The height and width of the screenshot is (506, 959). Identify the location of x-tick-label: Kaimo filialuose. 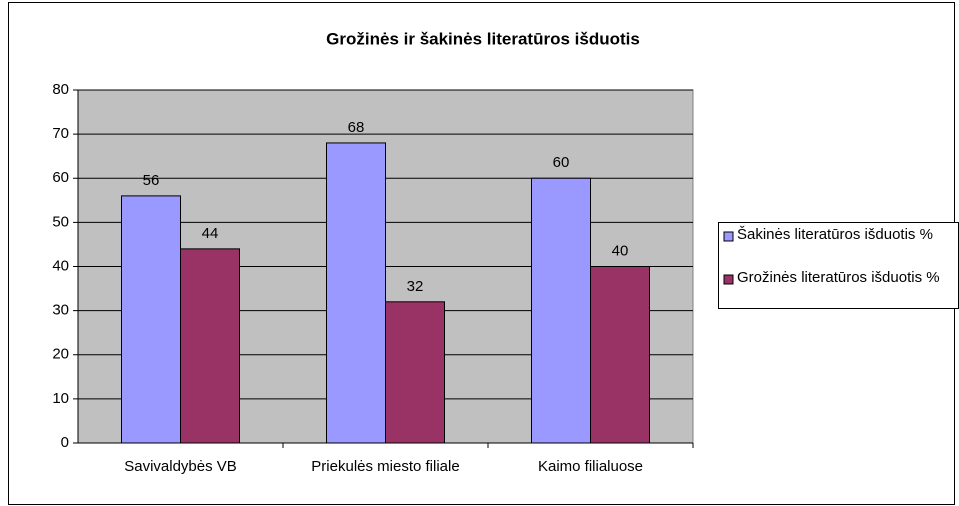
(590, 466).